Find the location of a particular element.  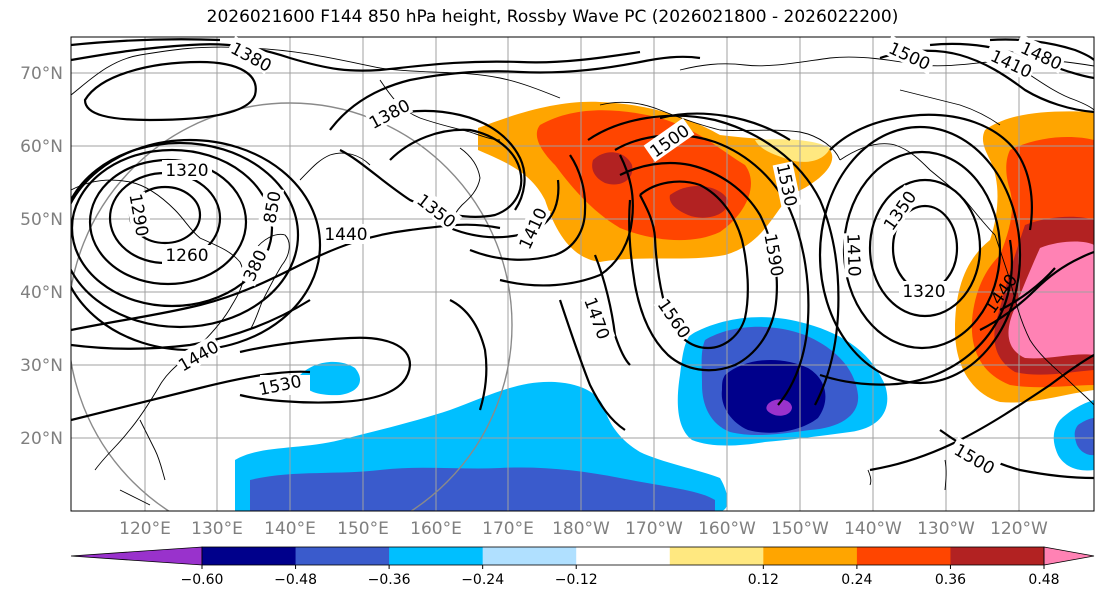

contour-label: 1410 is located at coordinates (852, 255).